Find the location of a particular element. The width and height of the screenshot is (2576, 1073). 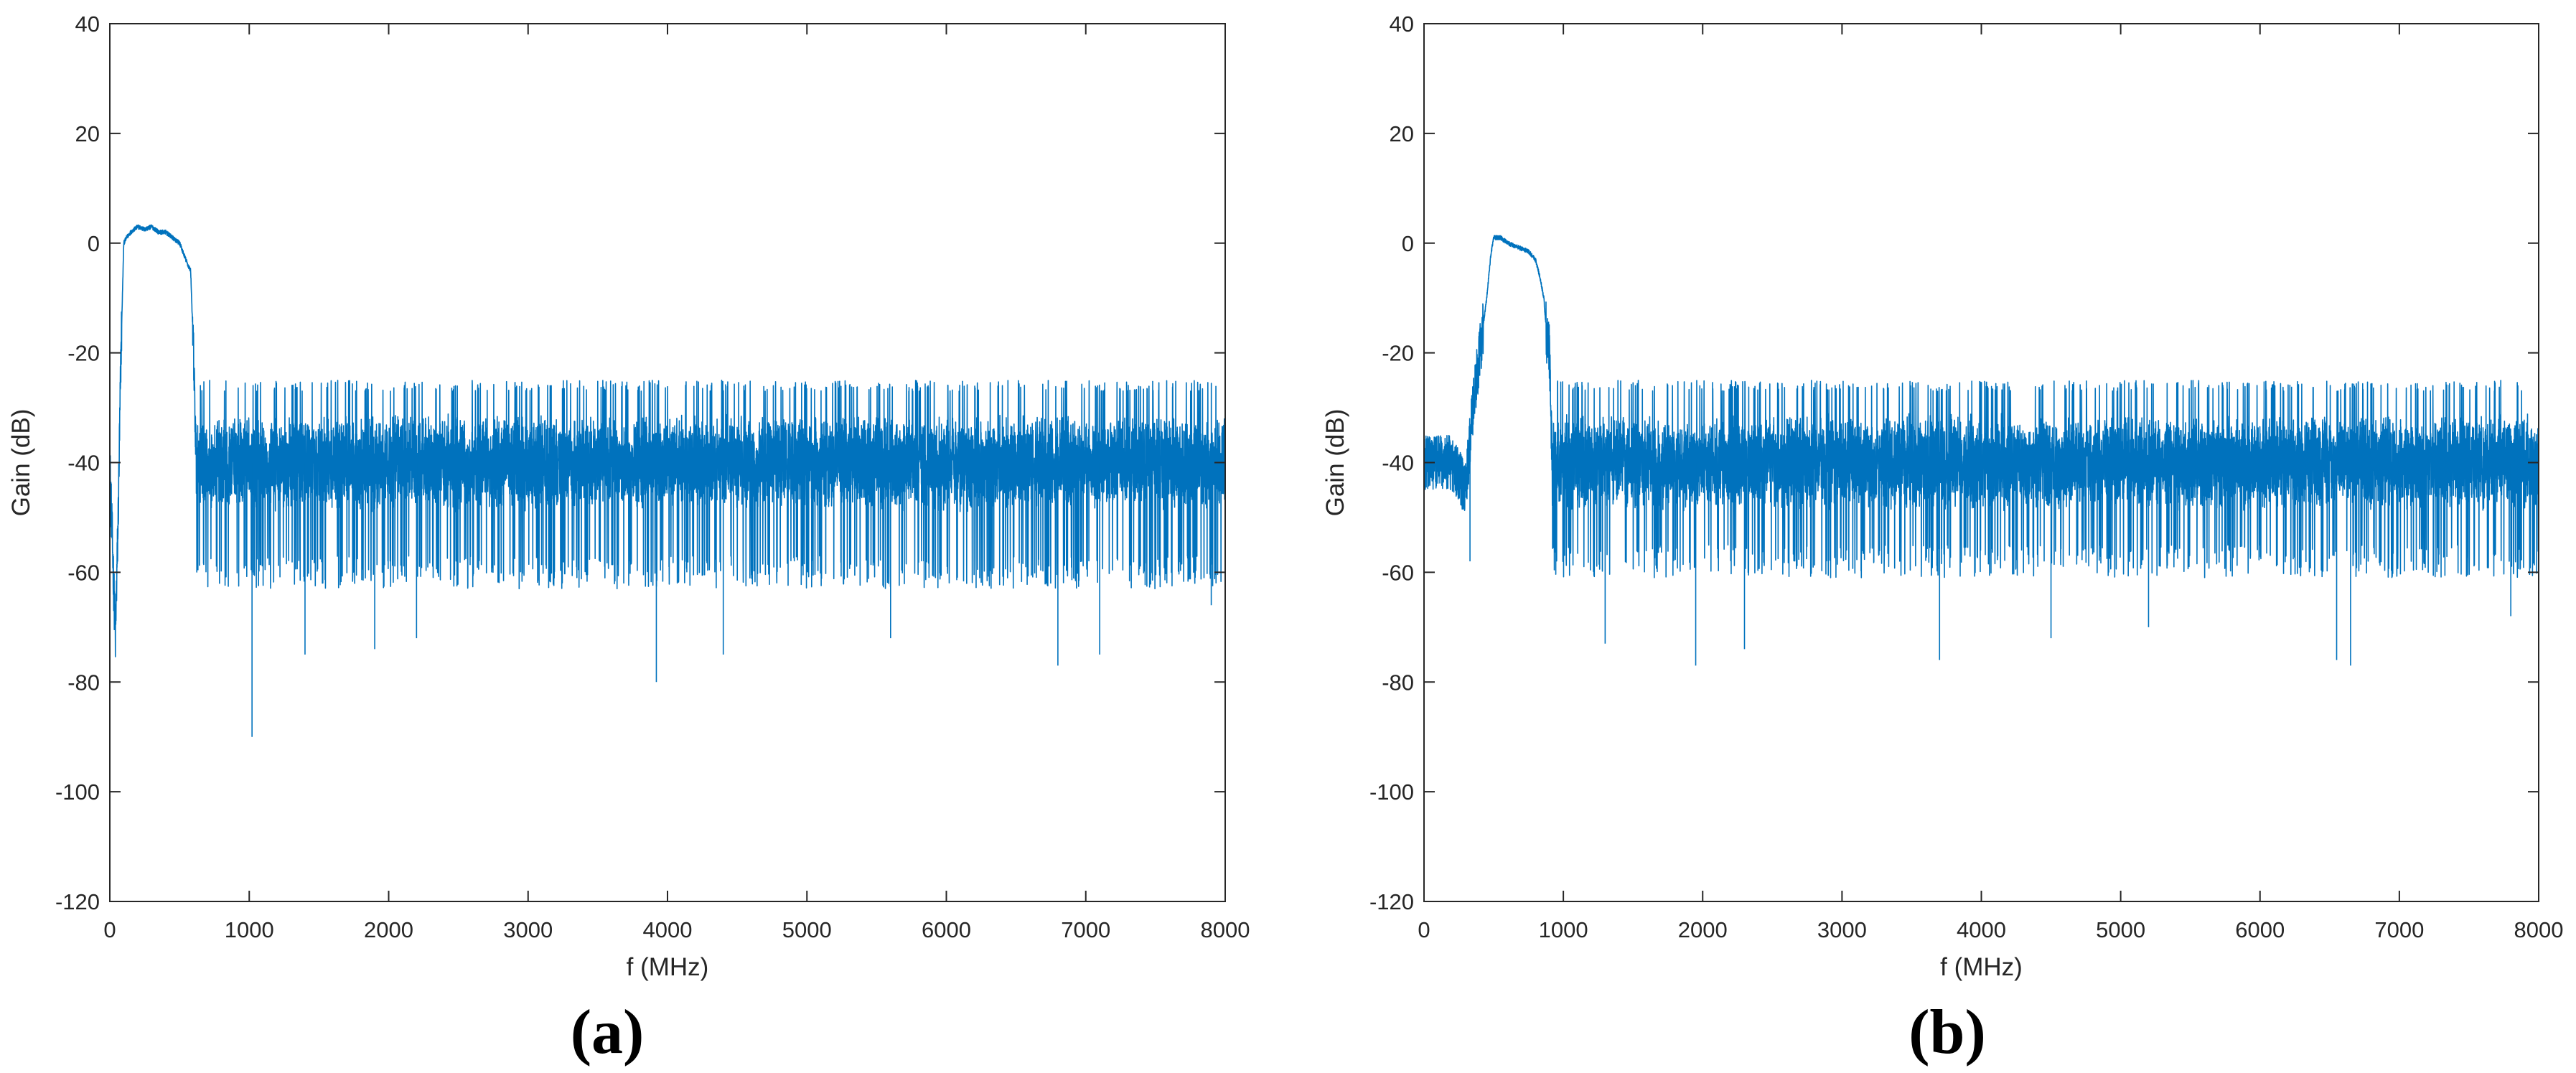

y-tick-label-a-8: -120 is located at coordinates (78, 901).